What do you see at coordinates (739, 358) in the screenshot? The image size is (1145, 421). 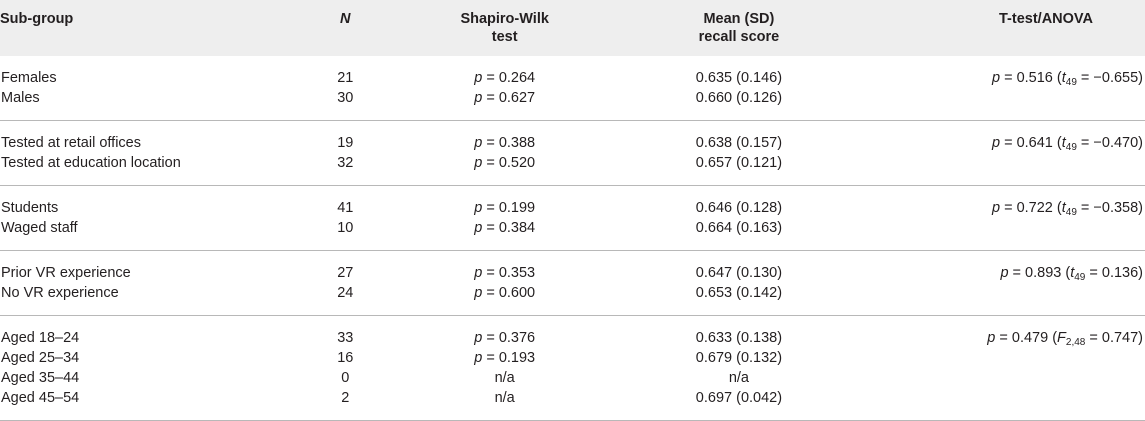 I see `mean-sd-cell: 0.679 (0.132)` at bounding box center [739, 358].